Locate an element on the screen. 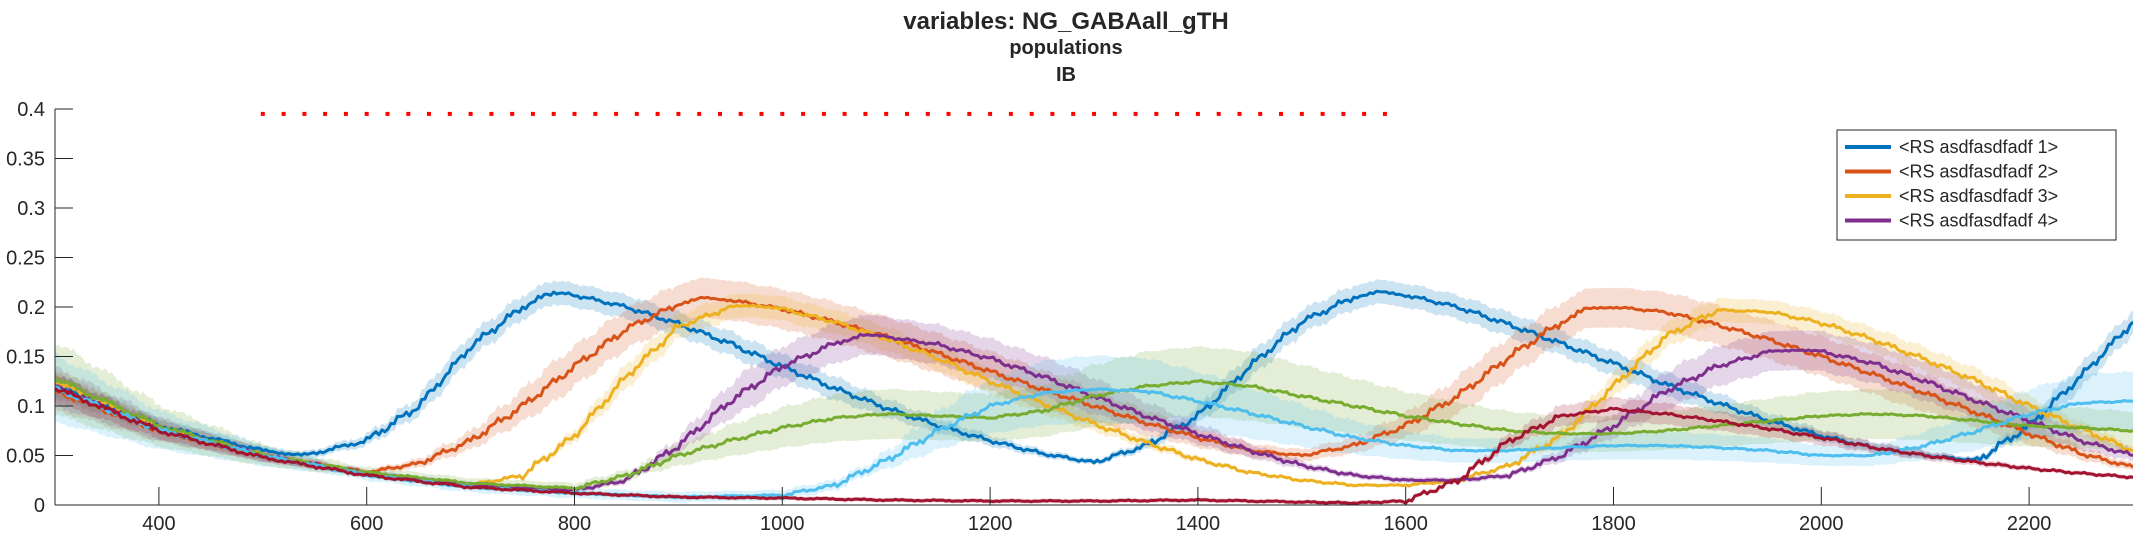 Image resolution: width=2133 pixels, height=533 pixels. legend-label: <RS asdfasdfadf 3> is located at coordinates (1978, 196).